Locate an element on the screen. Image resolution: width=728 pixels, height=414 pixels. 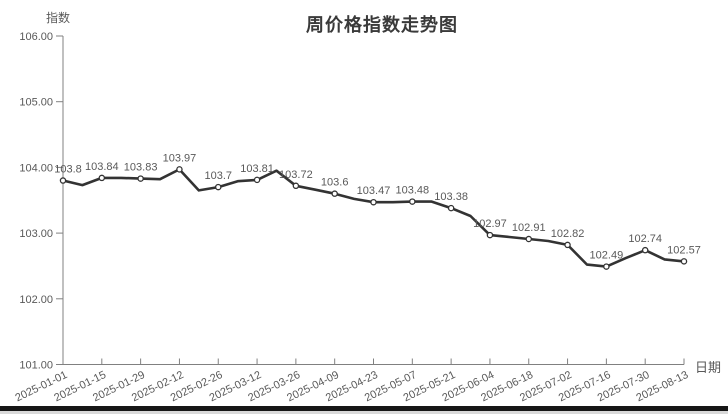
bottom-edge-strip is located at coordinates (364, 412).